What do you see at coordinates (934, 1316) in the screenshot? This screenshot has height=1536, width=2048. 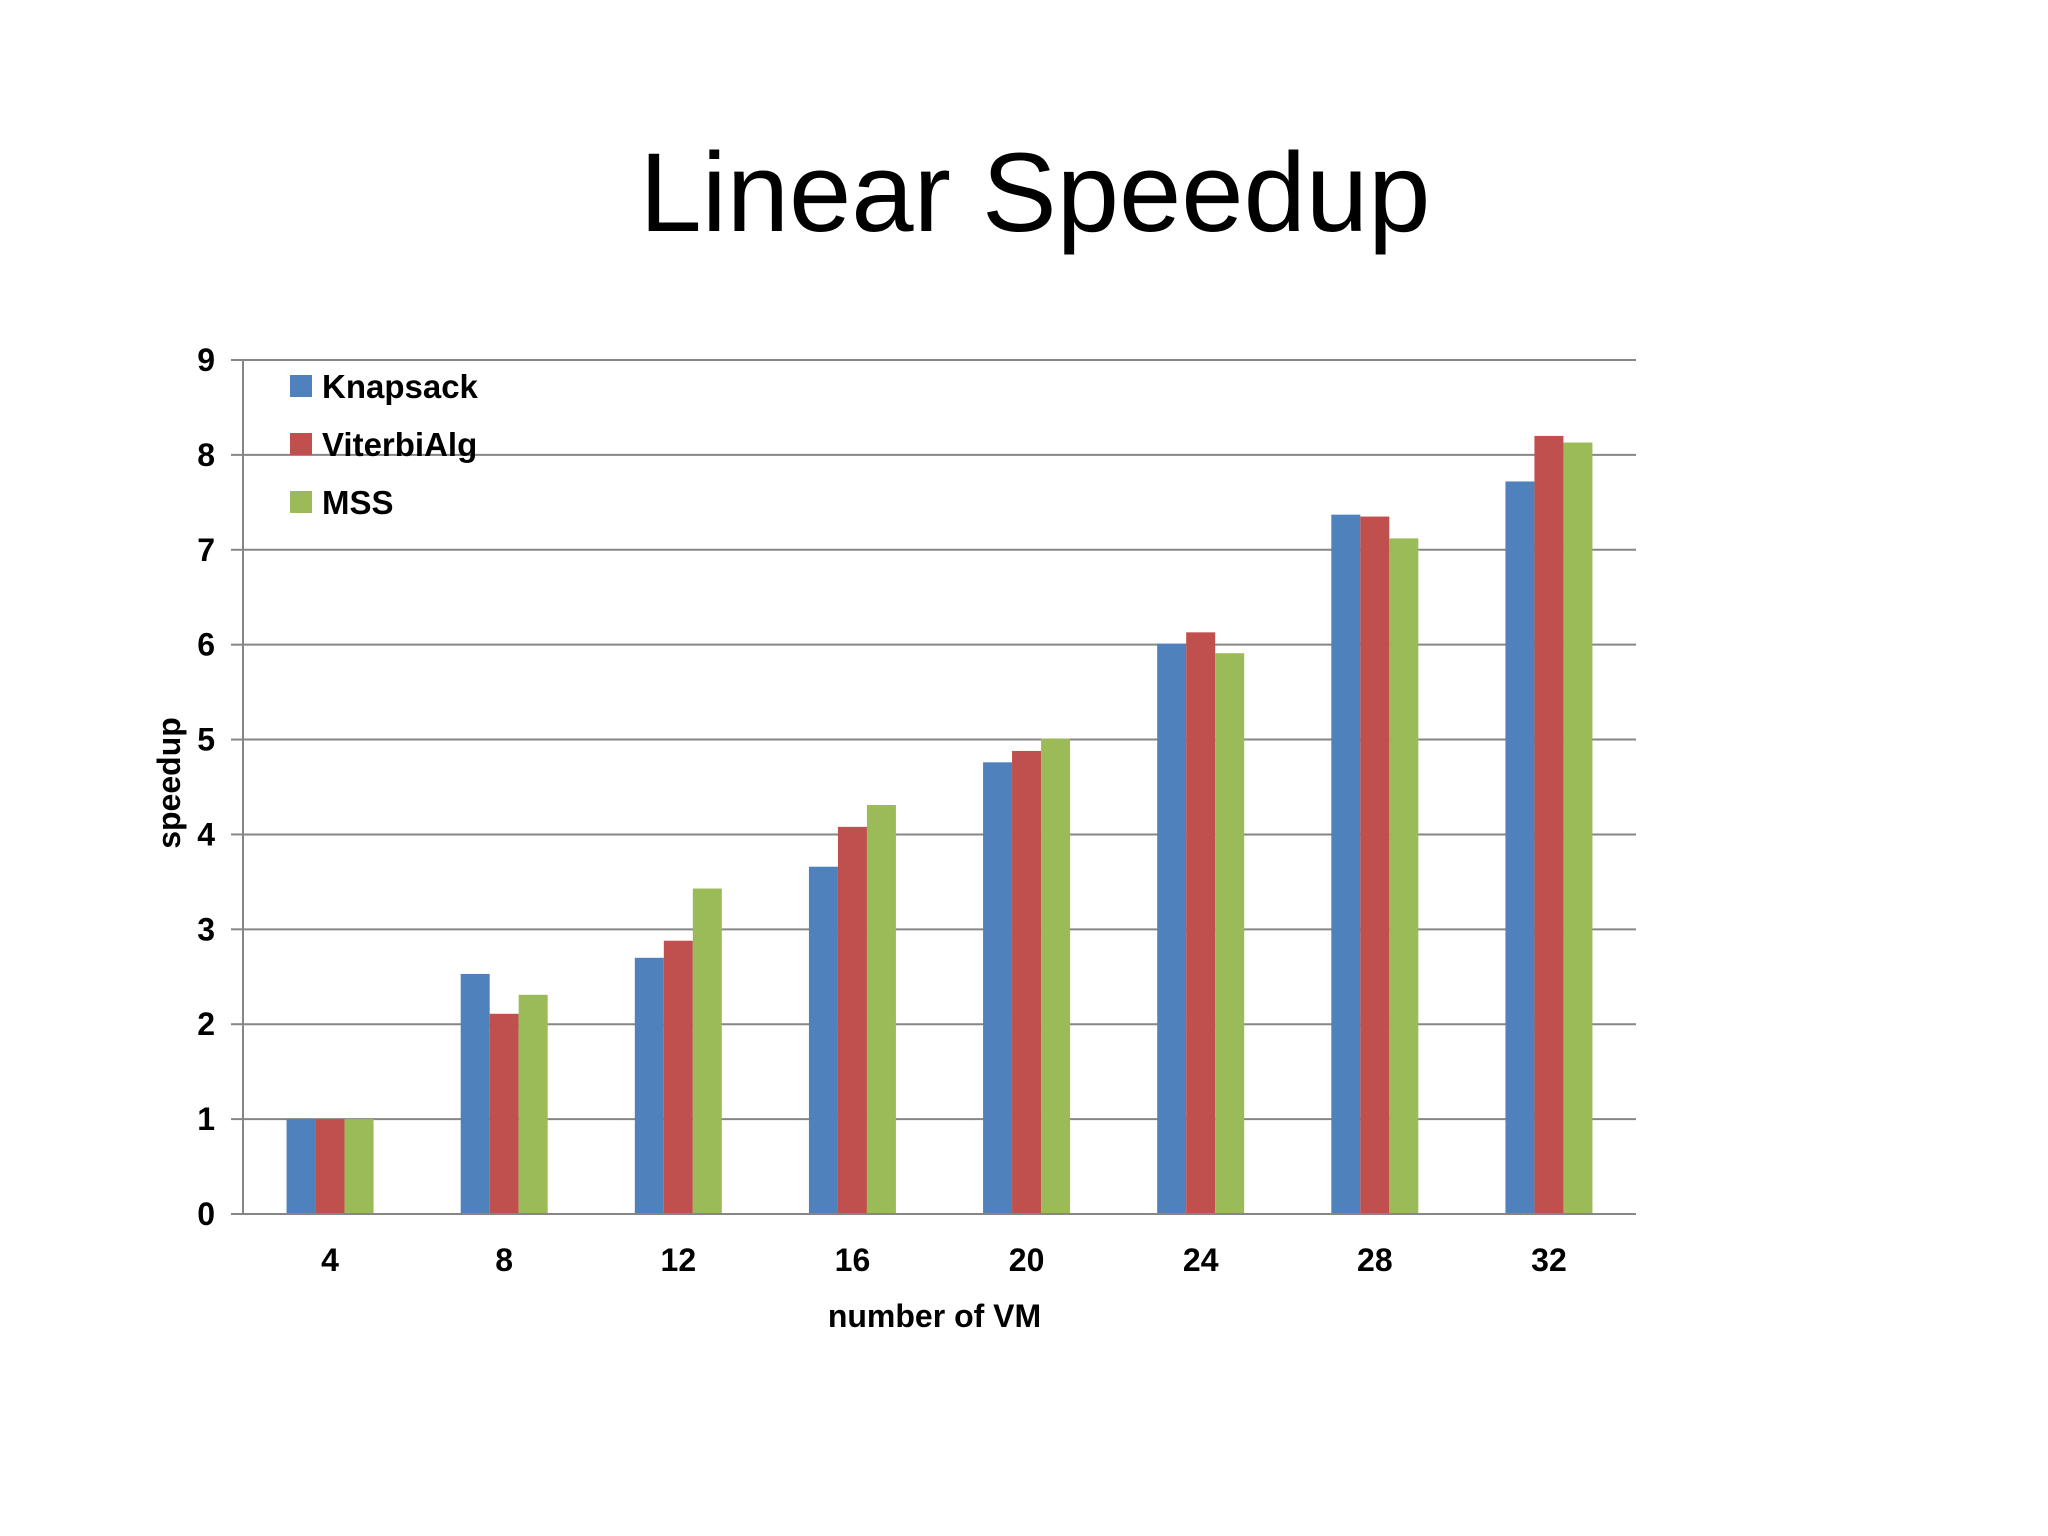 I see `x-axis-label: number of VM` at bounding box center [934, 1316].